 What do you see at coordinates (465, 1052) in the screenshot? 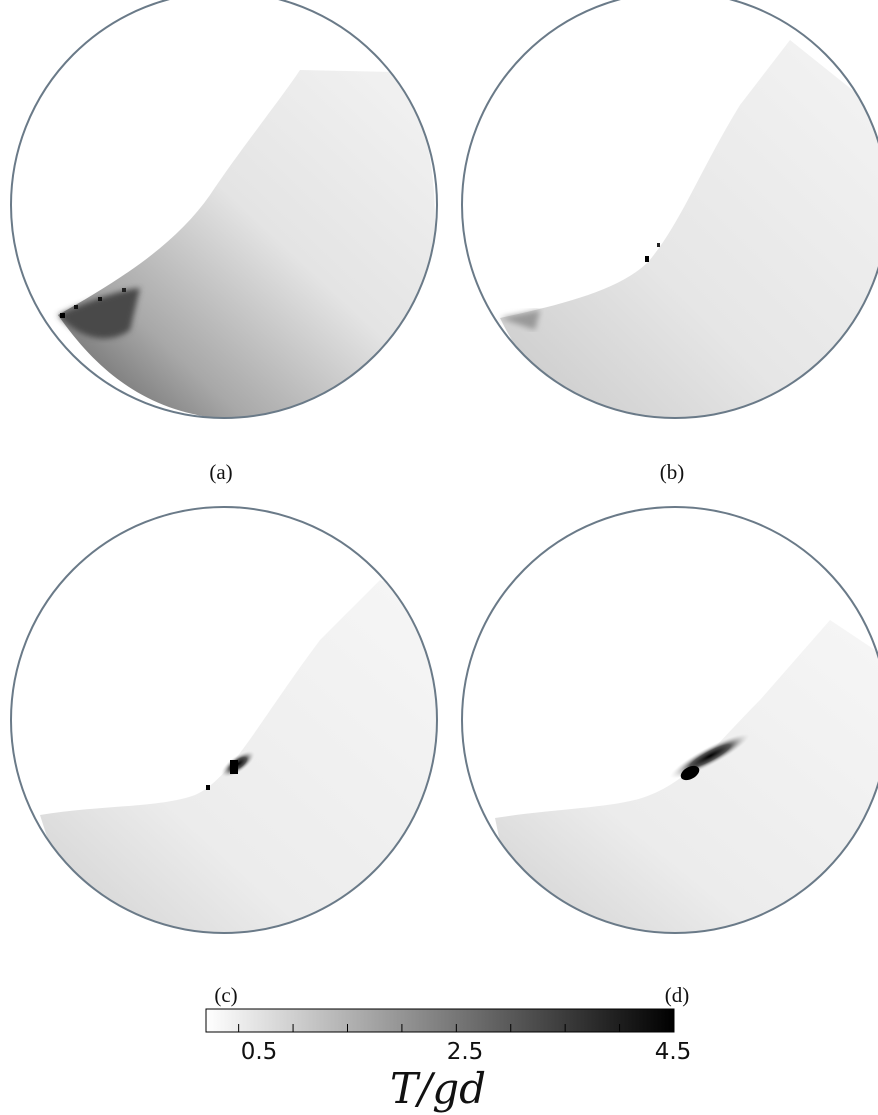
I see `colorbar-tick-label-mid: 2.5` at bounding box center [465, 1052].